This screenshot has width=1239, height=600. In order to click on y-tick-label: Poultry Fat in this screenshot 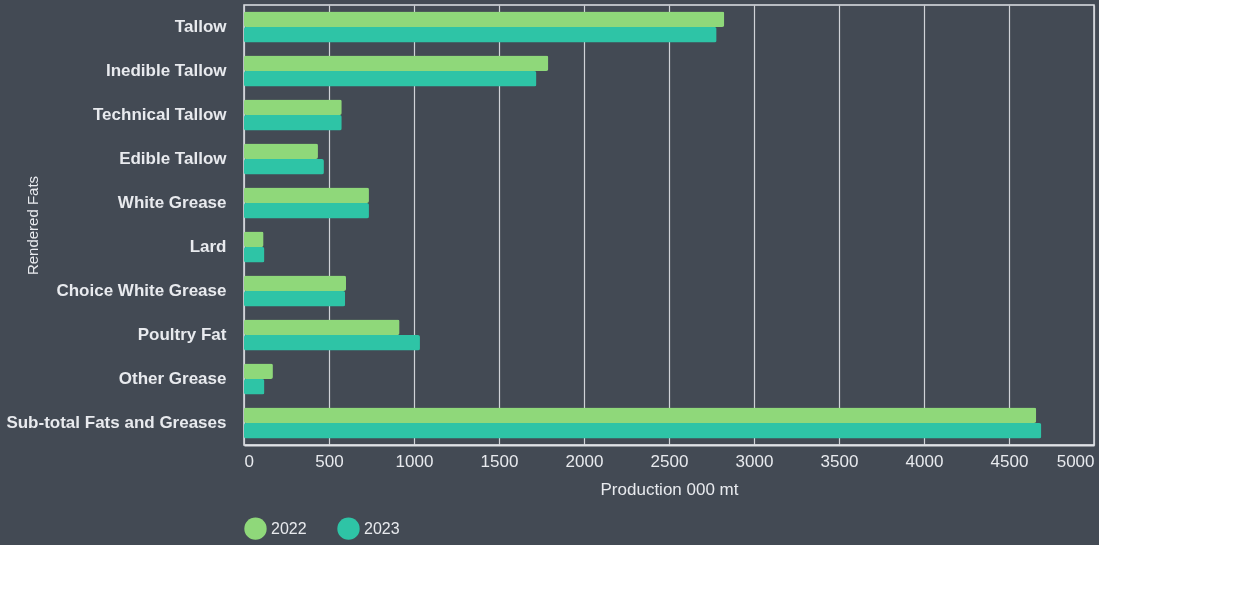, I will do `click(182, 334)`.